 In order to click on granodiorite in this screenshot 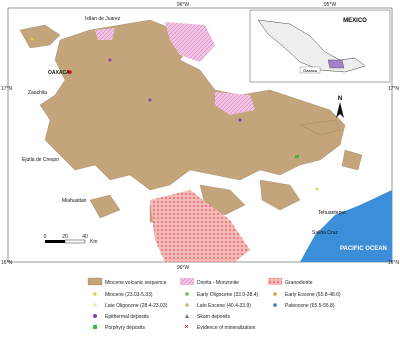, I will do `click(200, 226)`.